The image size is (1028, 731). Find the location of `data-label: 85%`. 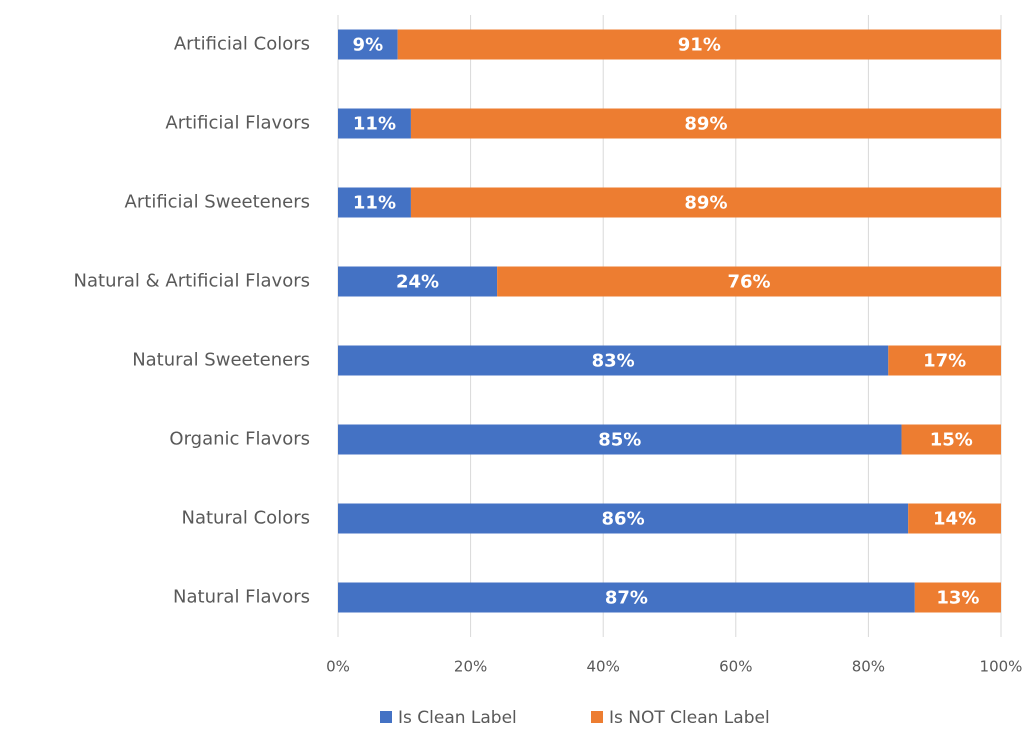

data-label: 85% is located at coordinates (619, 440).